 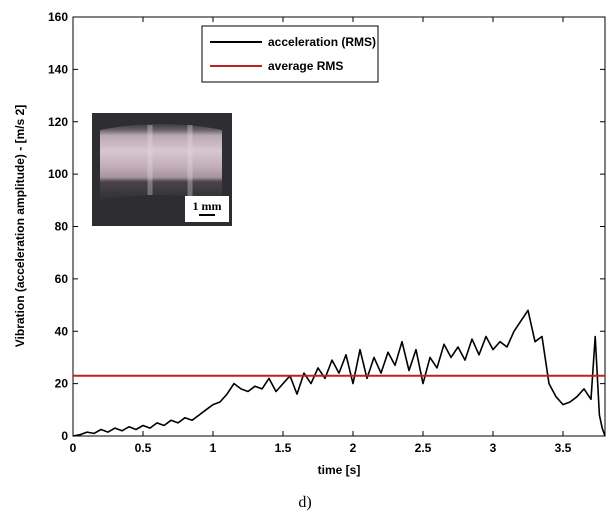 What do you see at coordinates (322, 42) in the screenshot?
I see `legend-label-acceleration: acceleration (RMS)` at bounding box center [322, 42].